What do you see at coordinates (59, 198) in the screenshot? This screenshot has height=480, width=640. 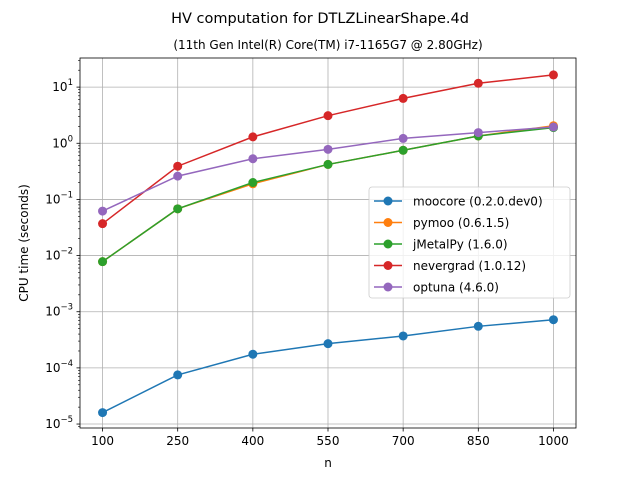 I see `y-tick-label: 10⁻¹` at bounding box center [59, 198].